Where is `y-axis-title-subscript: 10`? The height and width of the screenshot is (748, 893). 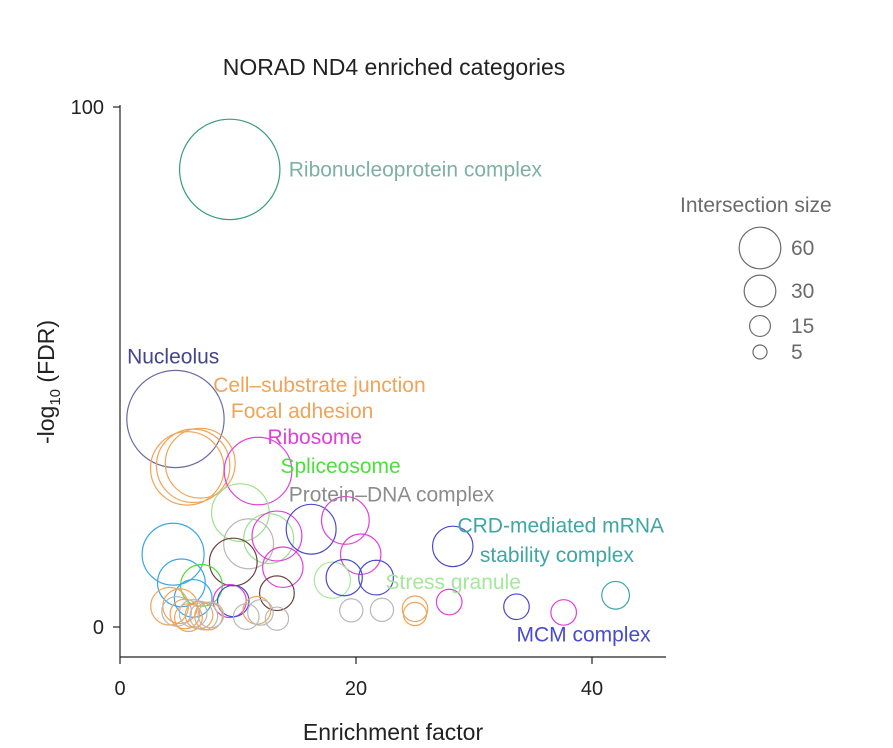 y-axis-title-subscript: 10 is located at coordinates (55, 397).